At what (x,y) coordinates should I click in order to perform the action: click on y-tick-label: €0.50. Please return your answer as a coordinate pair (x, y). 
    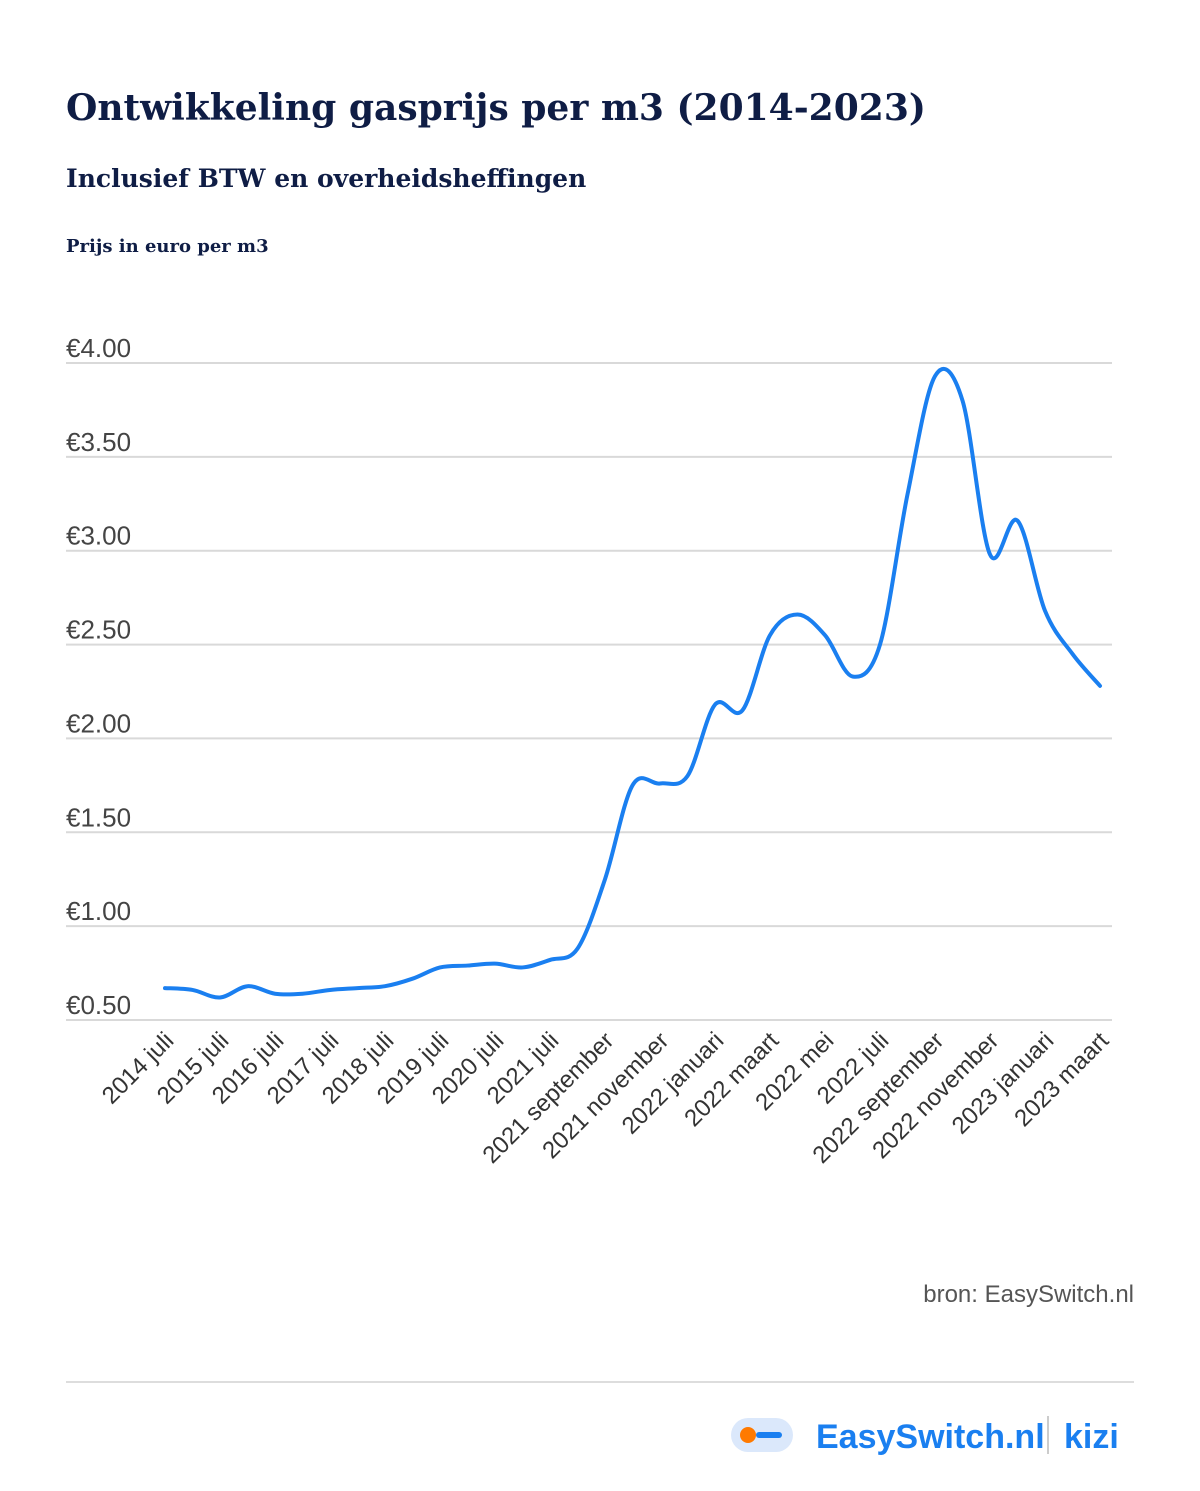
    Looking at the image, I should click on (98, 1005).